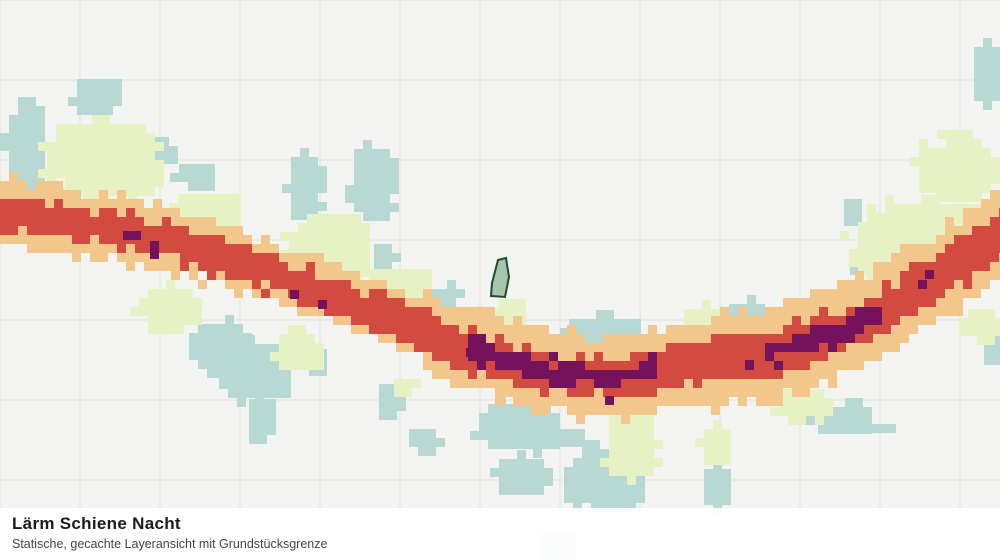 The image size is (1000, 560). I want to click on parcel-boundary, so click(500, 277).